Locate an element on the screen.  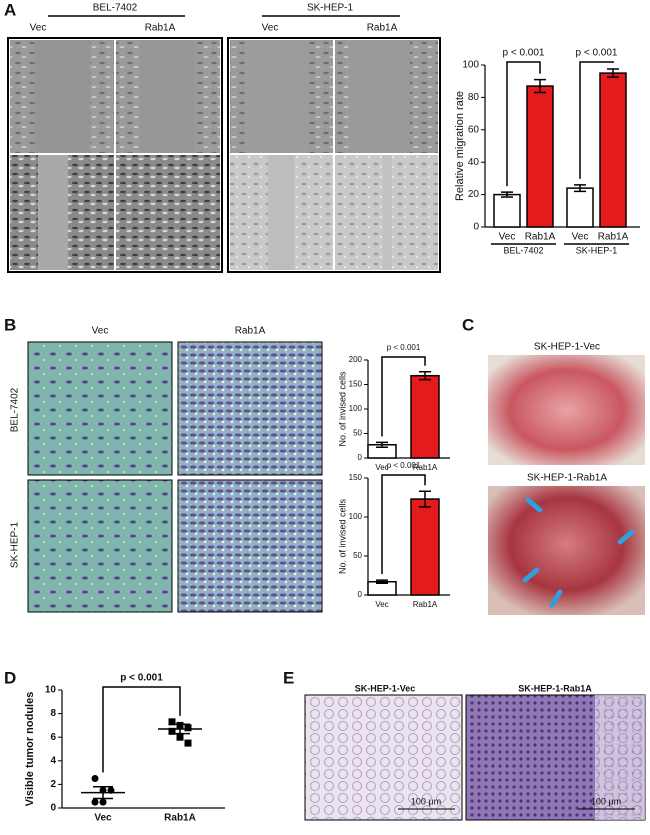
micrograph-edge is located at coordinates (620, 757).